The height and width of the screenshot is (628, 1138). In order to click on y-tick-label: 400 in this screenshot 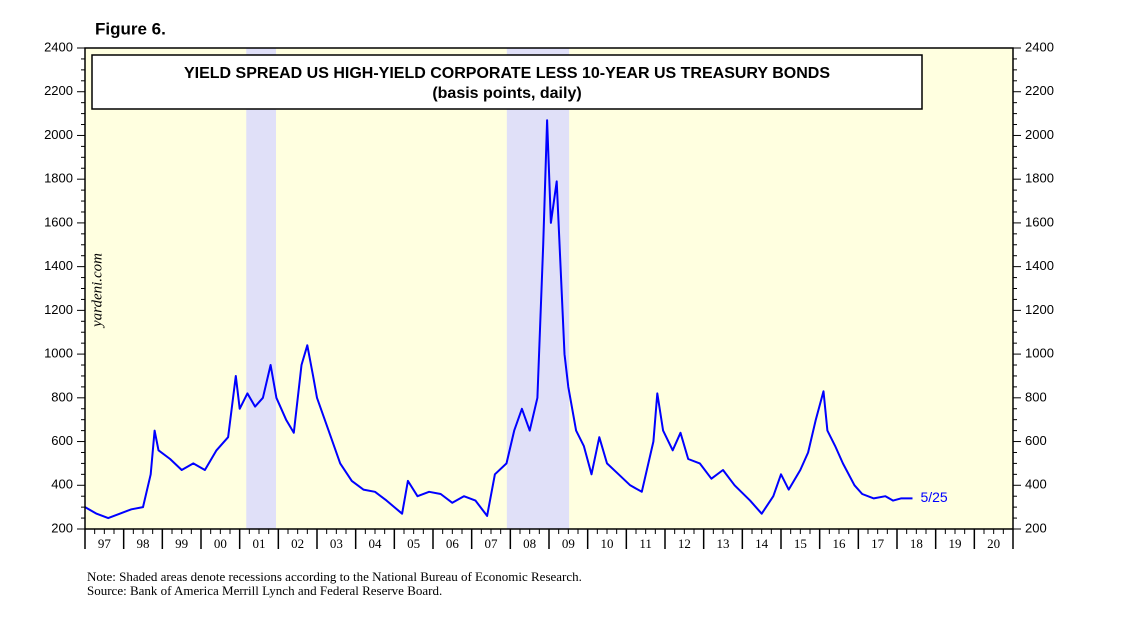, I will do `click(62, 484)`.